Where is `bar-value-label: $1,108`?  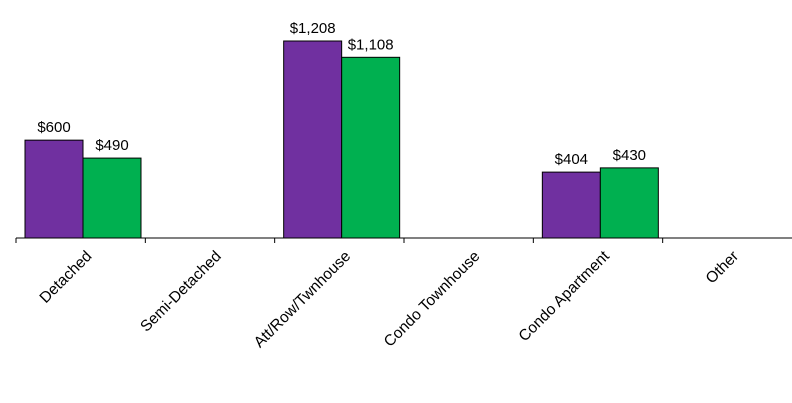
bar-value-label: $1,108 is located at coordinates (371, 44).